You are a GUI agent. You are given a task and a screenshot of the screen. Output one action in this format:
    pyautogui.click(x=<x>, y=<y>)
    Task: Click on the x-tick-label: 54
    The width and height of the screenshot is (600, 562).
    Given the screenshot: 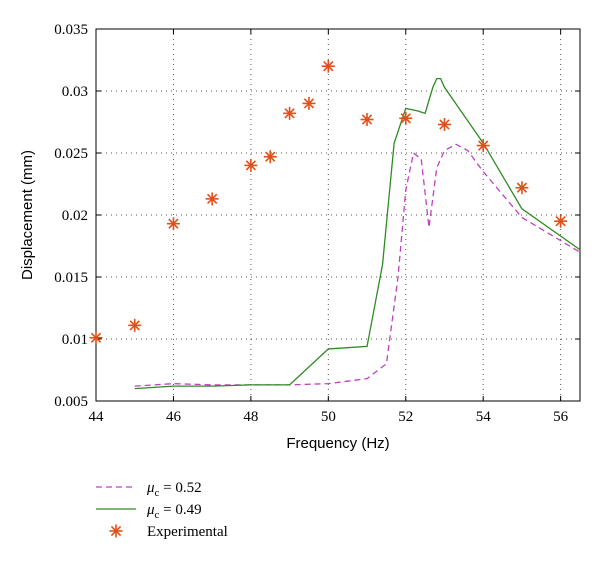 What is the action you would take?
    pyautogui.click(x=484, y=417)
    